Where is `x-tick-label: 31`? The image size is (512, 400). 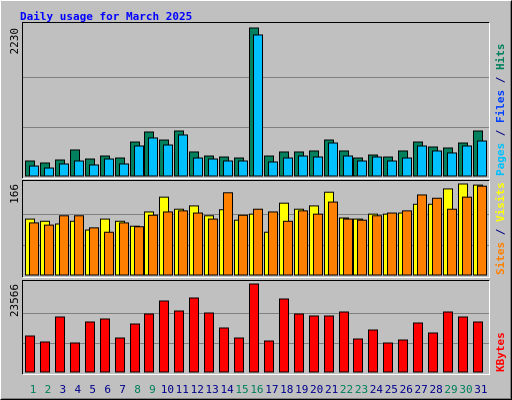
x-tick-label: 31 is located at coordinates (480, 389).